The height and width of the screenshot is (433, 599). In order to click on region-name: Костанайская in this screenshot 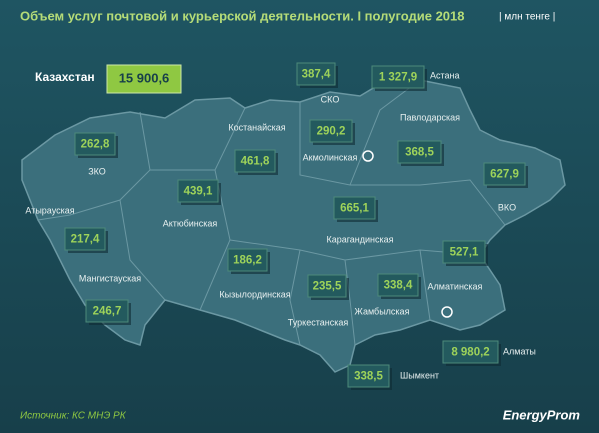, I will do `click(256, 127)`.